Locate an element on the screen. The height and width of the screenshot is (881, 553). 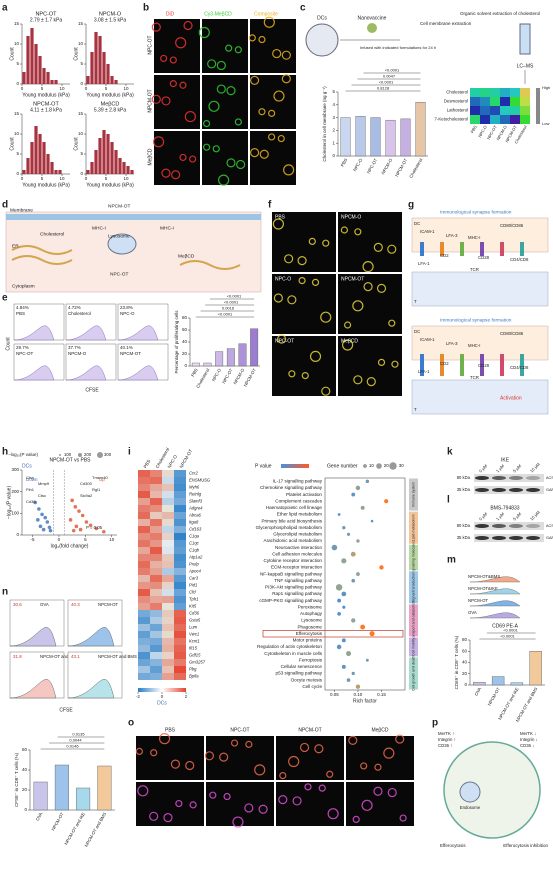
y-axis-label: CFSE⁺ in CD8⁺ T cells (%) is located at coordinates (16, 779).